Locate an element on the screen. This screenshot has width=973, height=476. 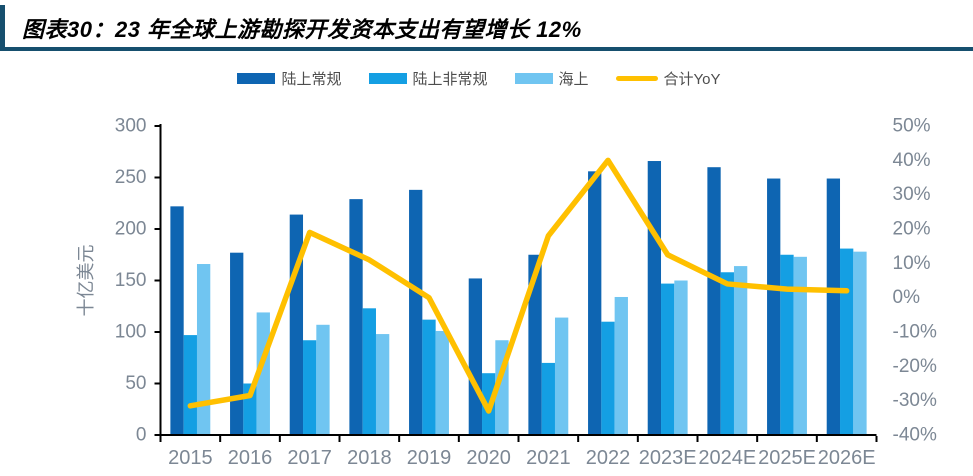
bar-海上-2015 is located at coordinates (203, 349).